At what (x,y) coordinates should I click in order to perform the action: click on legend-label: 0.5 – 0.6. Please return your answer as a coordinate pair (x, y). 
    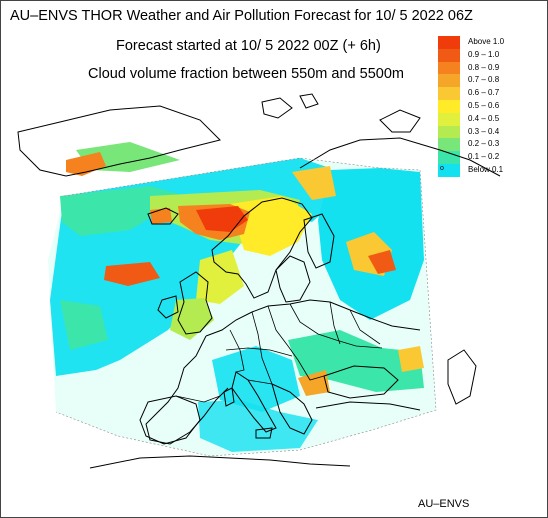
    Looking at the image, I should click on (484, 105).